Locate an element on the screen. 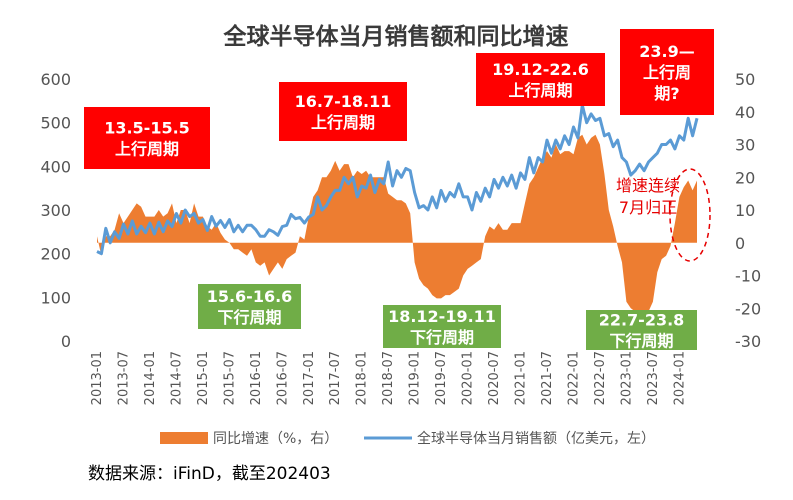 The width and height of the screenshot is (793, 500). legend: 同比增速（%，右） 全球半导体当月销售额（亿美元，左） is located at coordinates (407, 438).